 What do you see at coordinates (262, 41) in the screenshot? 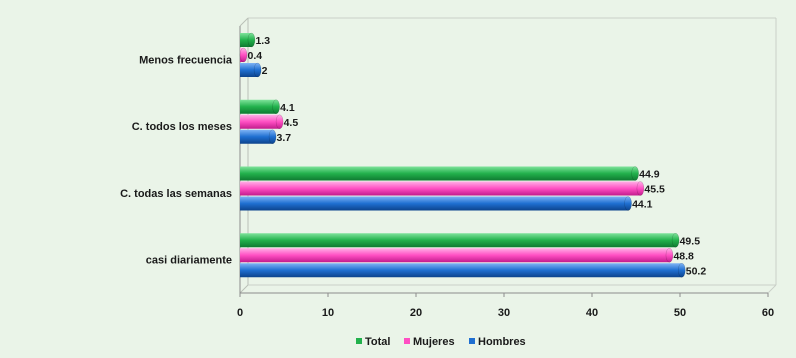
I see `data-label-menos-frecuencia-total: 1.3` at bounding box center [262, 41].